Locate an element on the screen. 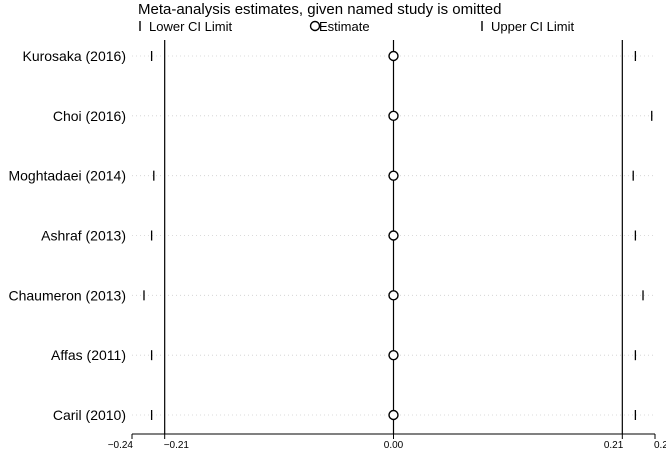 The height and width of the screenshot is (450, 666). legend-label: Upper CI Limit is located at coordinates (532, 26).